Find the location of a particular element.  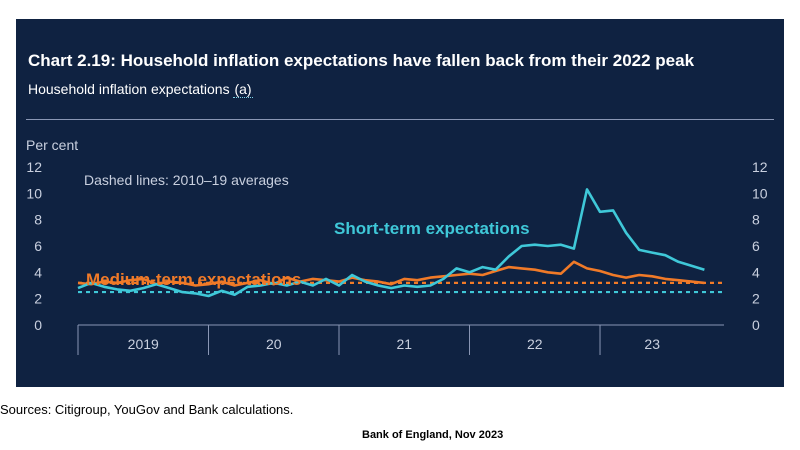

series-line-medium-term-expectations is located at coordinates (391, 273).